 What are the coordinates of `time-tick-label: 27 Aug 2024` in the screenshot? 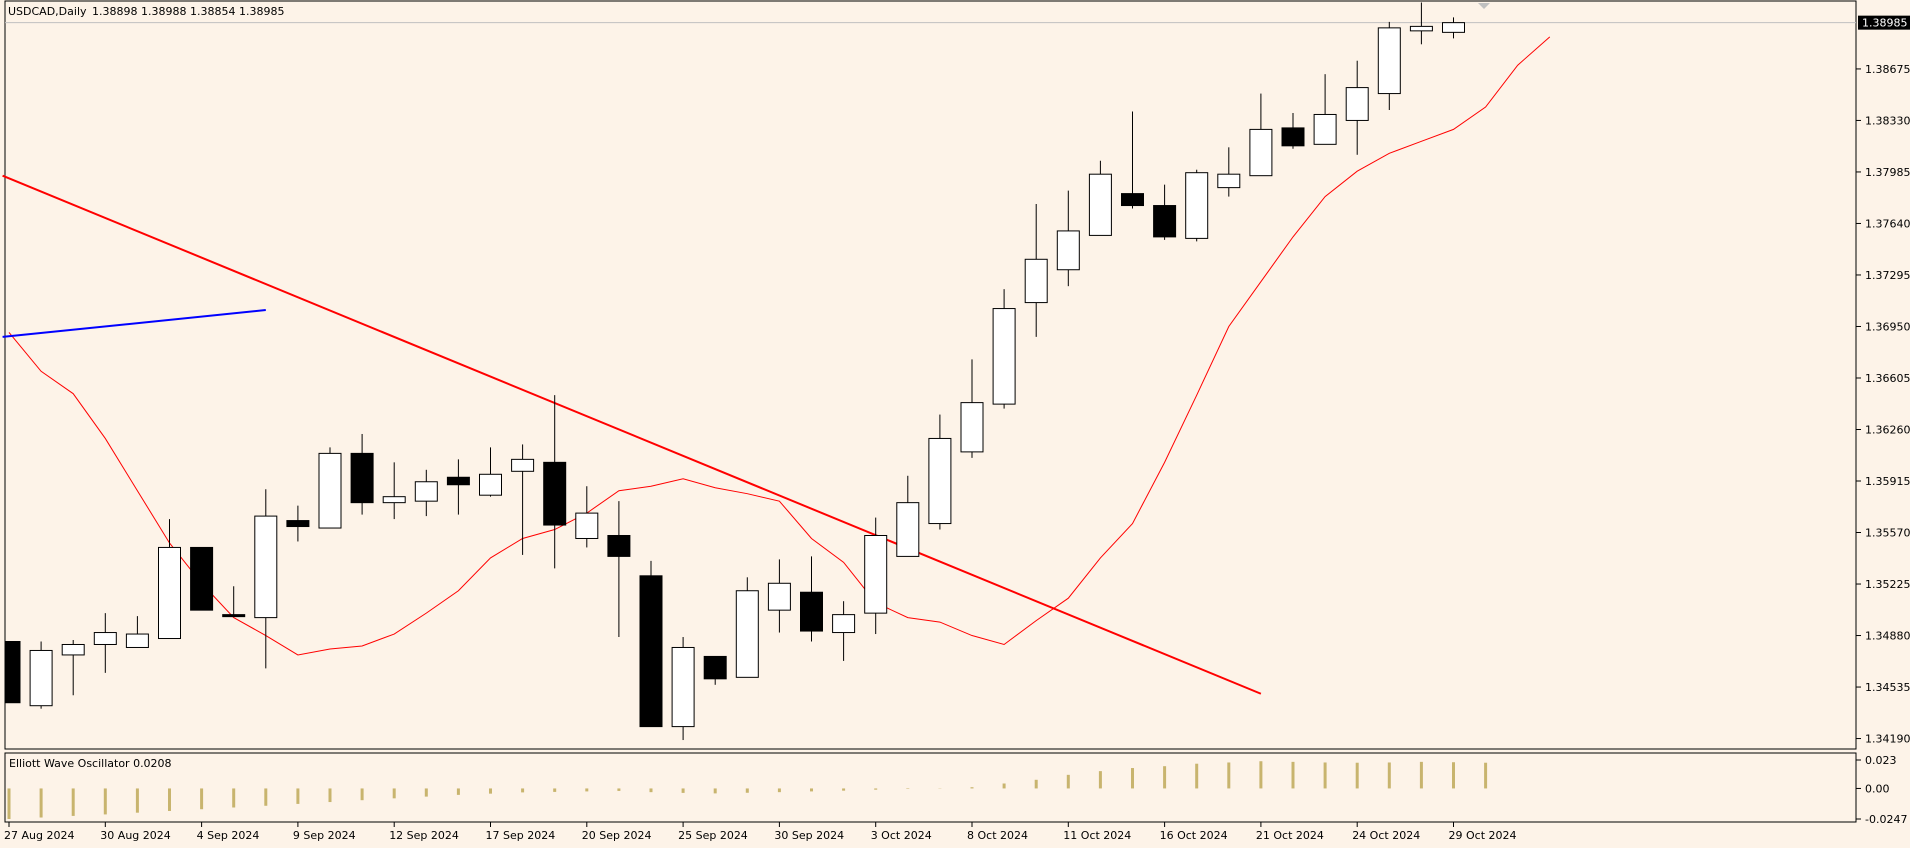 It's located at (39, 835).